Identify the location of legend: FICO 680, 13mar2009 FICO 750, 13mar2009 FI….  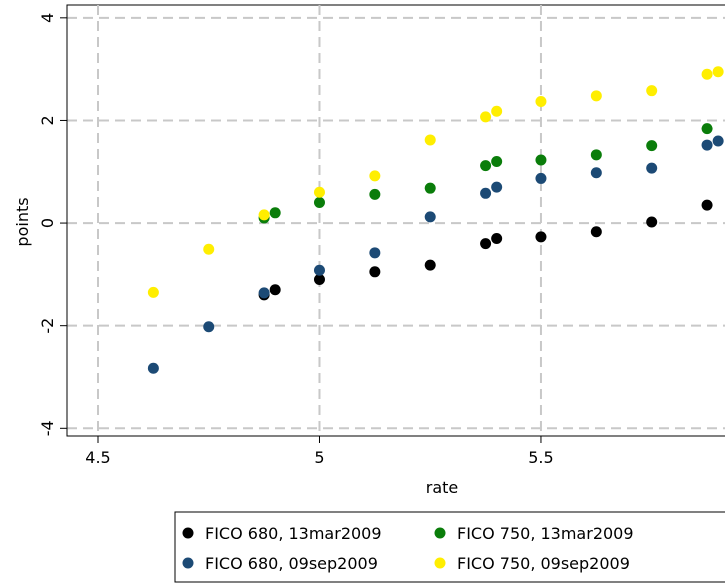
(449, 547).